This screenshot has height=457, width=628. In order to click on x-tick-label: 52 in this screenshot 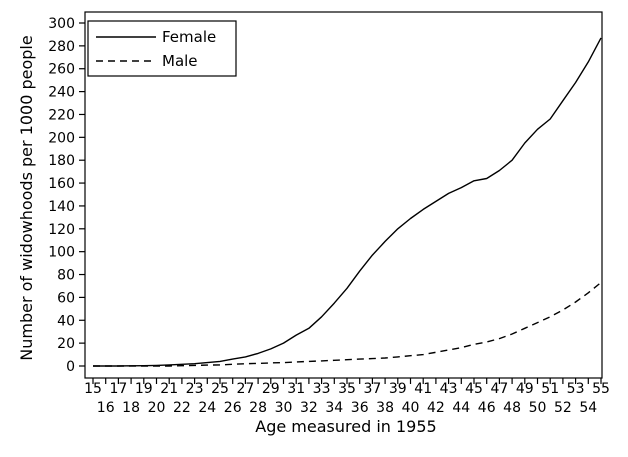, I will do `click(563, 408)`.